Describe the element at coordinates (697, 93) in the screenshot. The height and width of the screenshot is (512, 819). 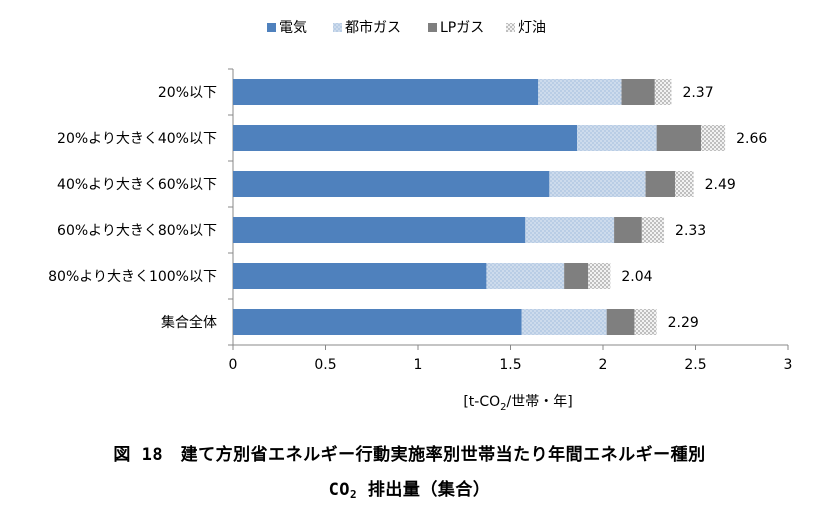
I see `total-value-label: 2.37` at that location.